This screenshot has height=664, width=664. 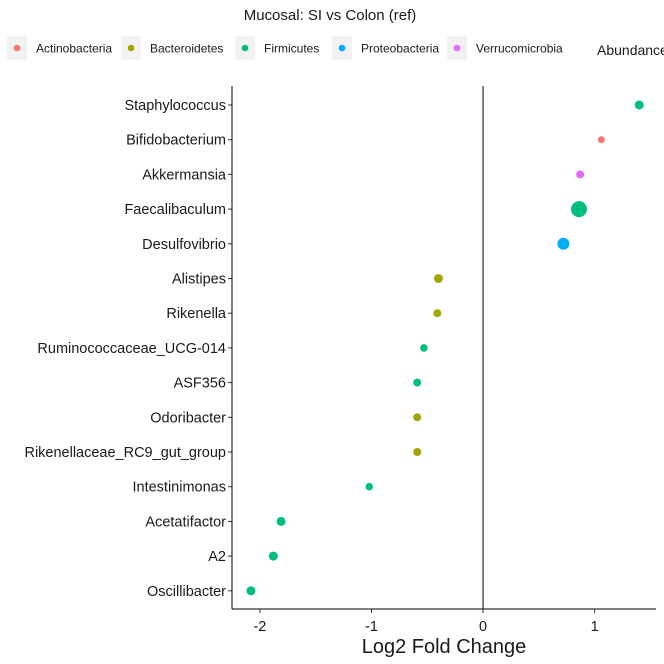 I want to click on size-legend-label: Abundance, so click(x=630, y=50).